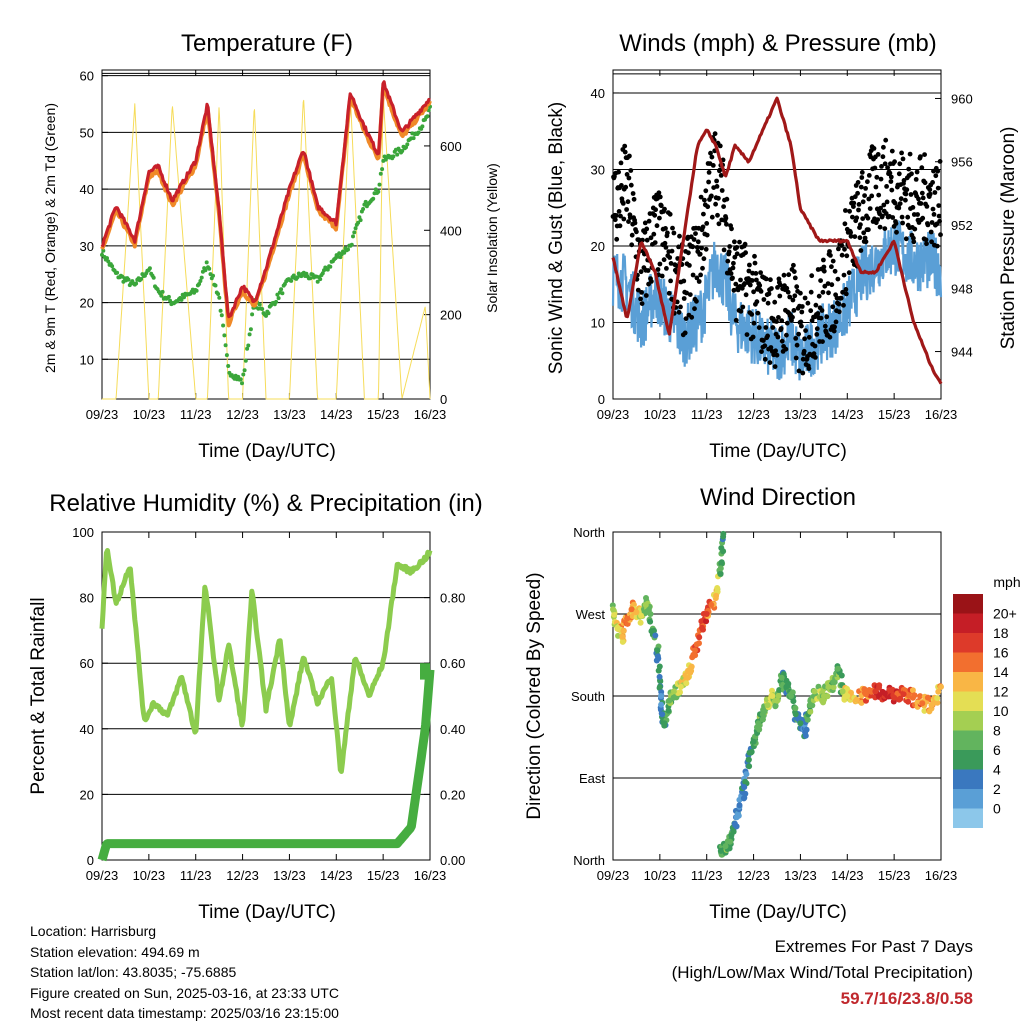  I want to click on y-tick-label: 20, so click(87, 303).